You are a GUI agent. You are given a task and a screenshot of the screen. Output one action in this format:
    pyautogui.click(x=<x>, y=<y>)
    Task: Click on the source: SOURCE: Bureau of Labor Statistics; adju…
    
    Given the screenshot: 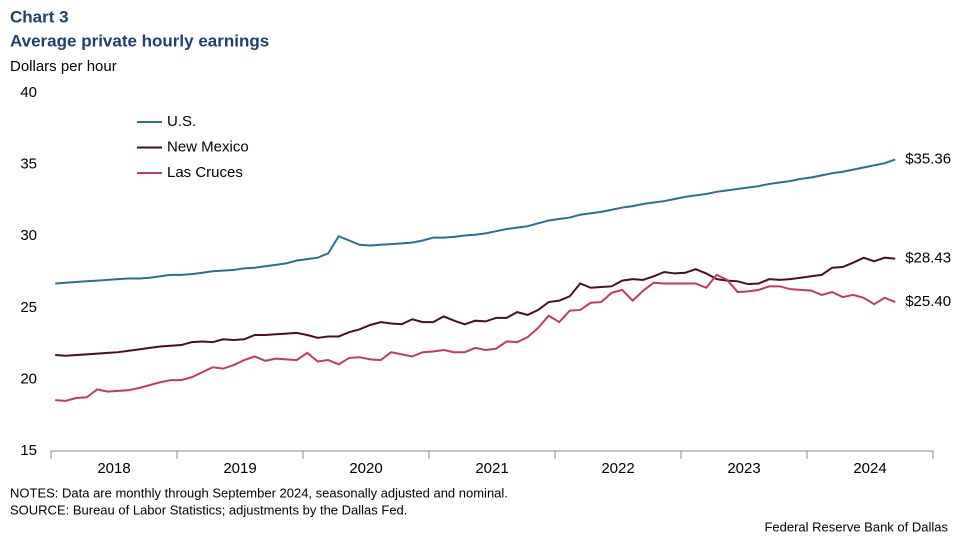 What is the action you would take?
    pyautogui.click(x=208, y=509)
    